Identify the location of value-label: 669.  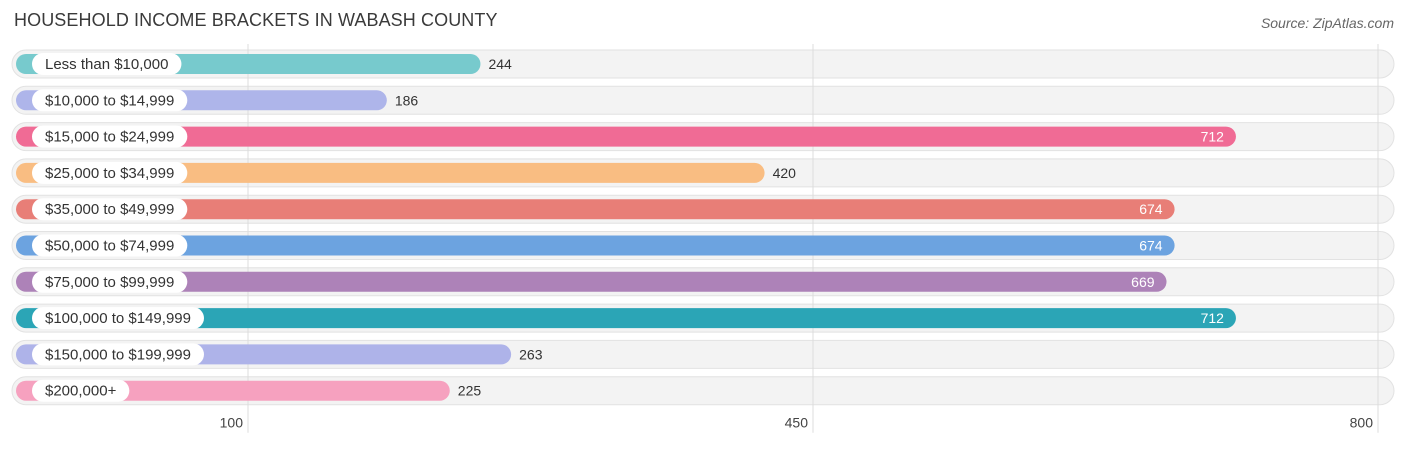
(1143, 282).